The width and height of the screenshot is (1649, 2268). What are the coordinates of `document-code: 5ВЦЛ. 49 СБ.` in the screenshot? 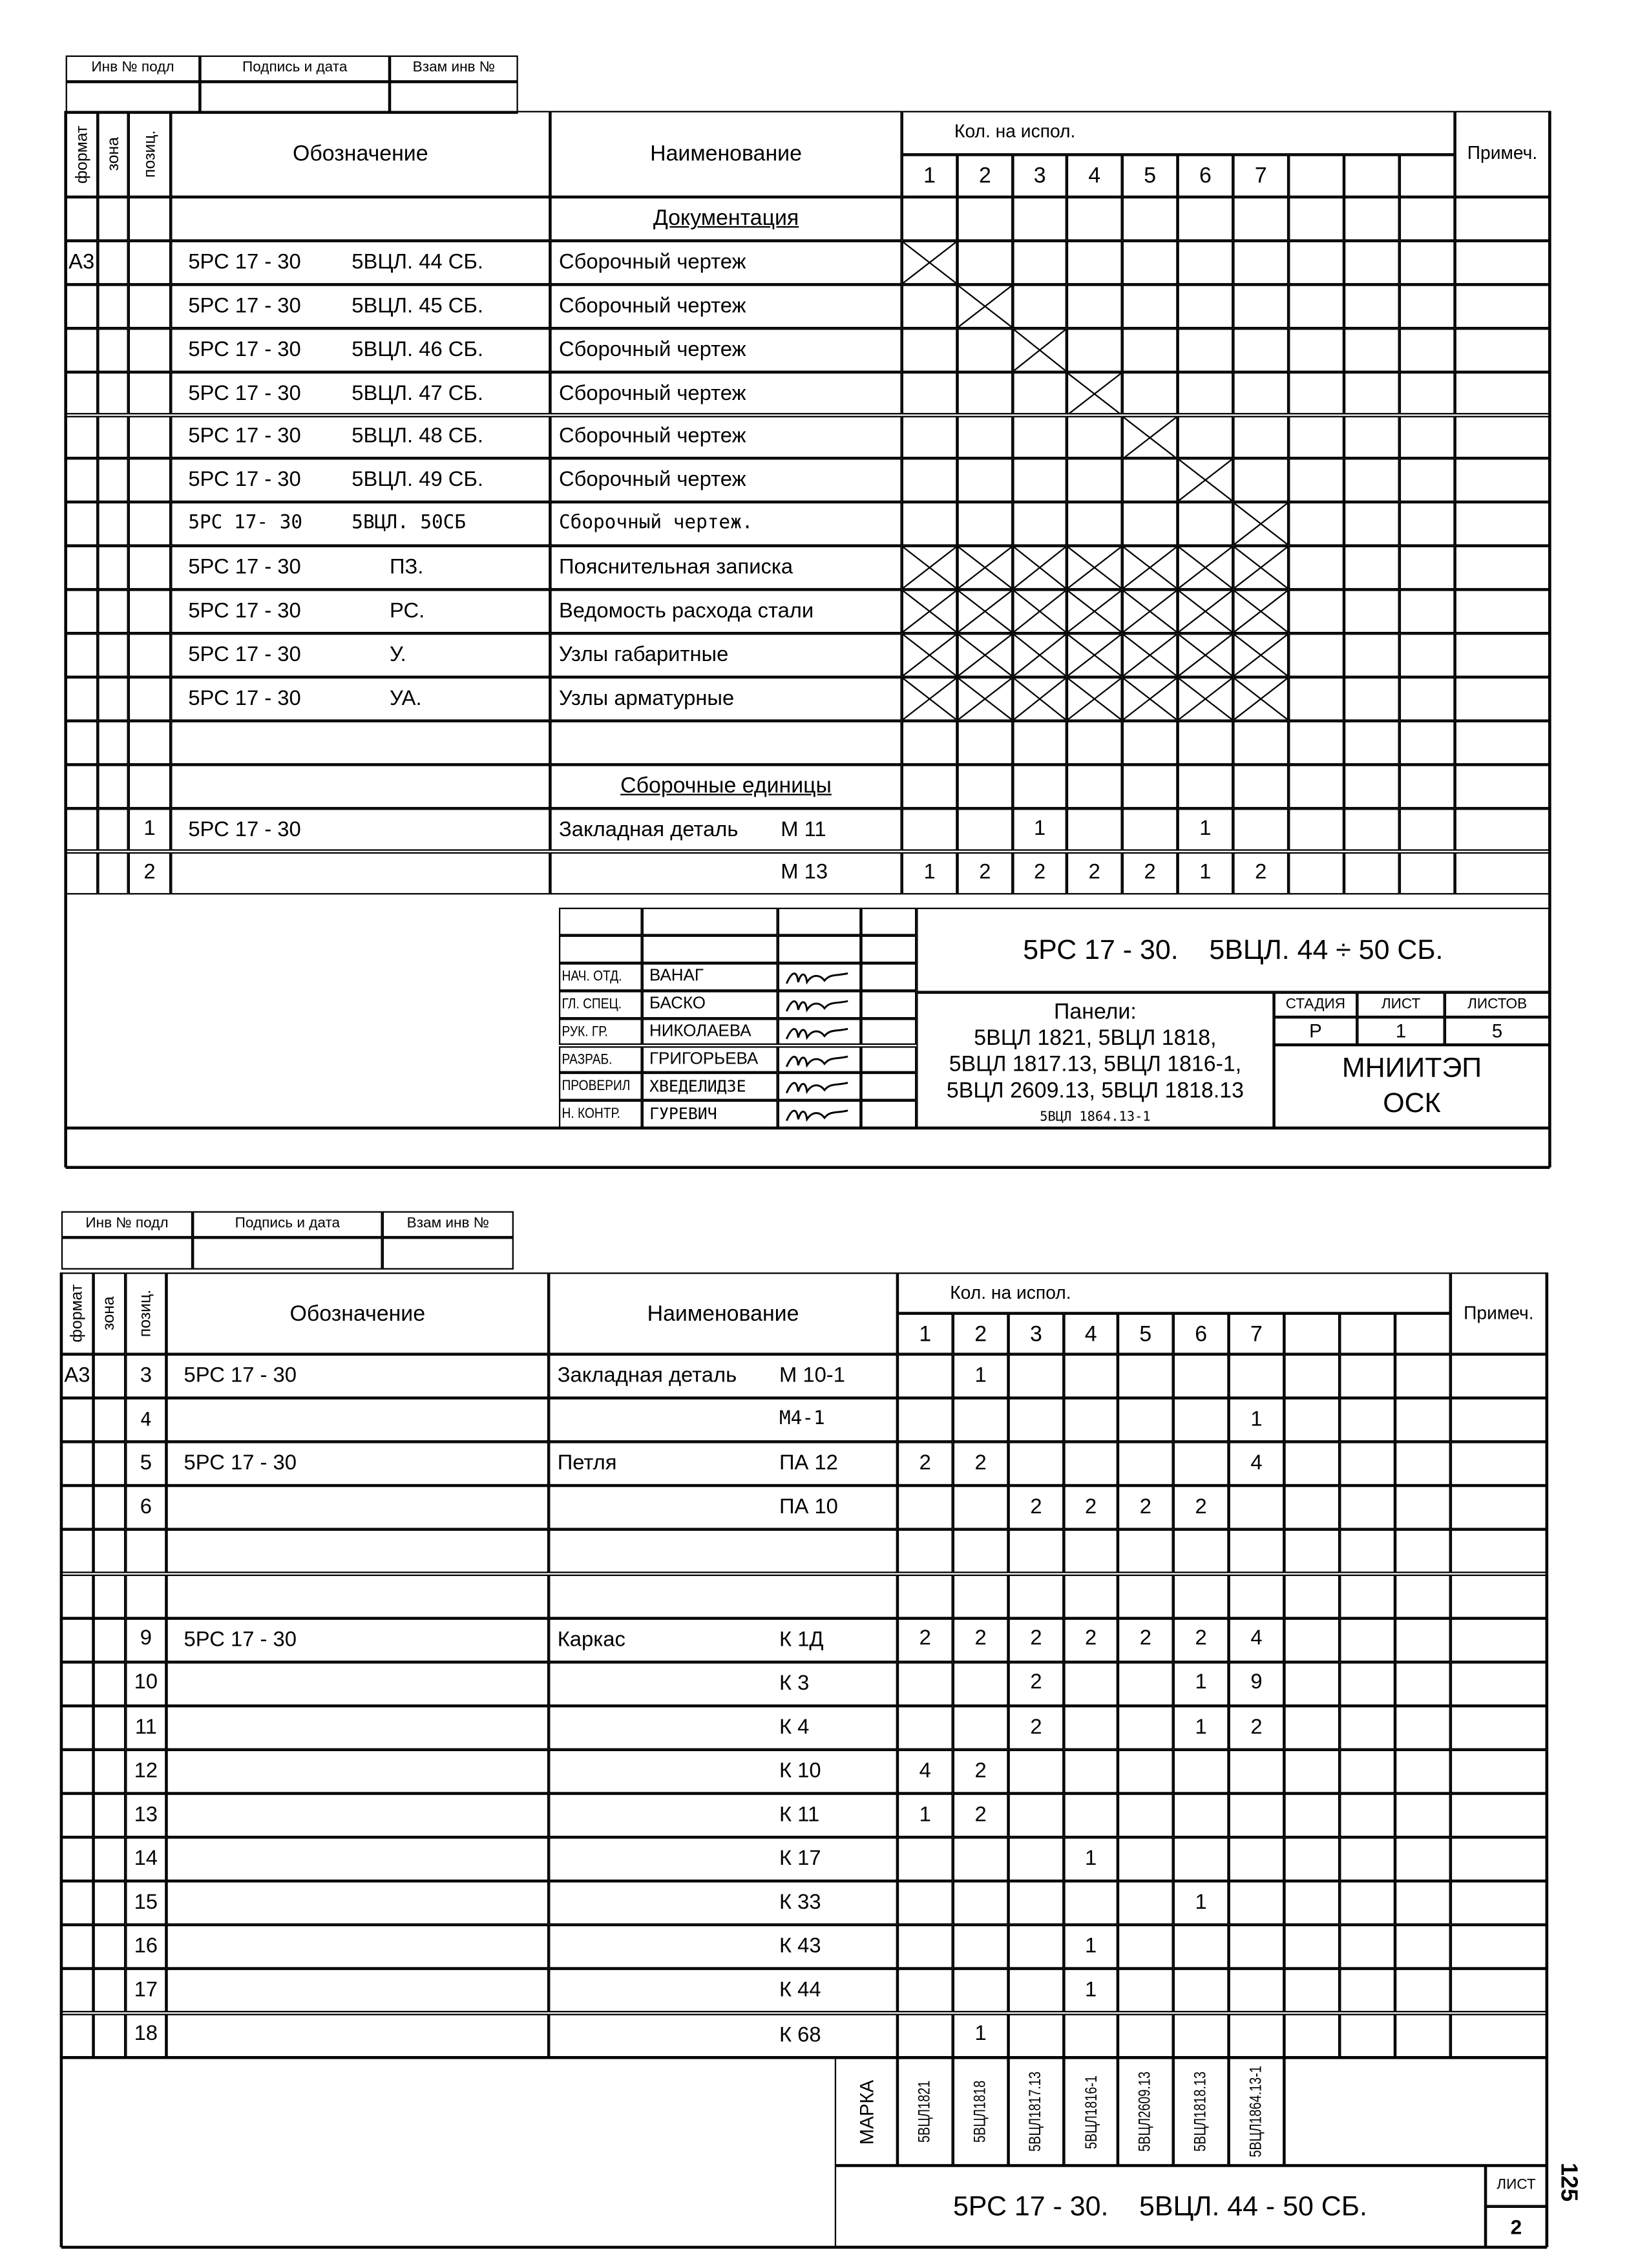 It's located at (418, 480).